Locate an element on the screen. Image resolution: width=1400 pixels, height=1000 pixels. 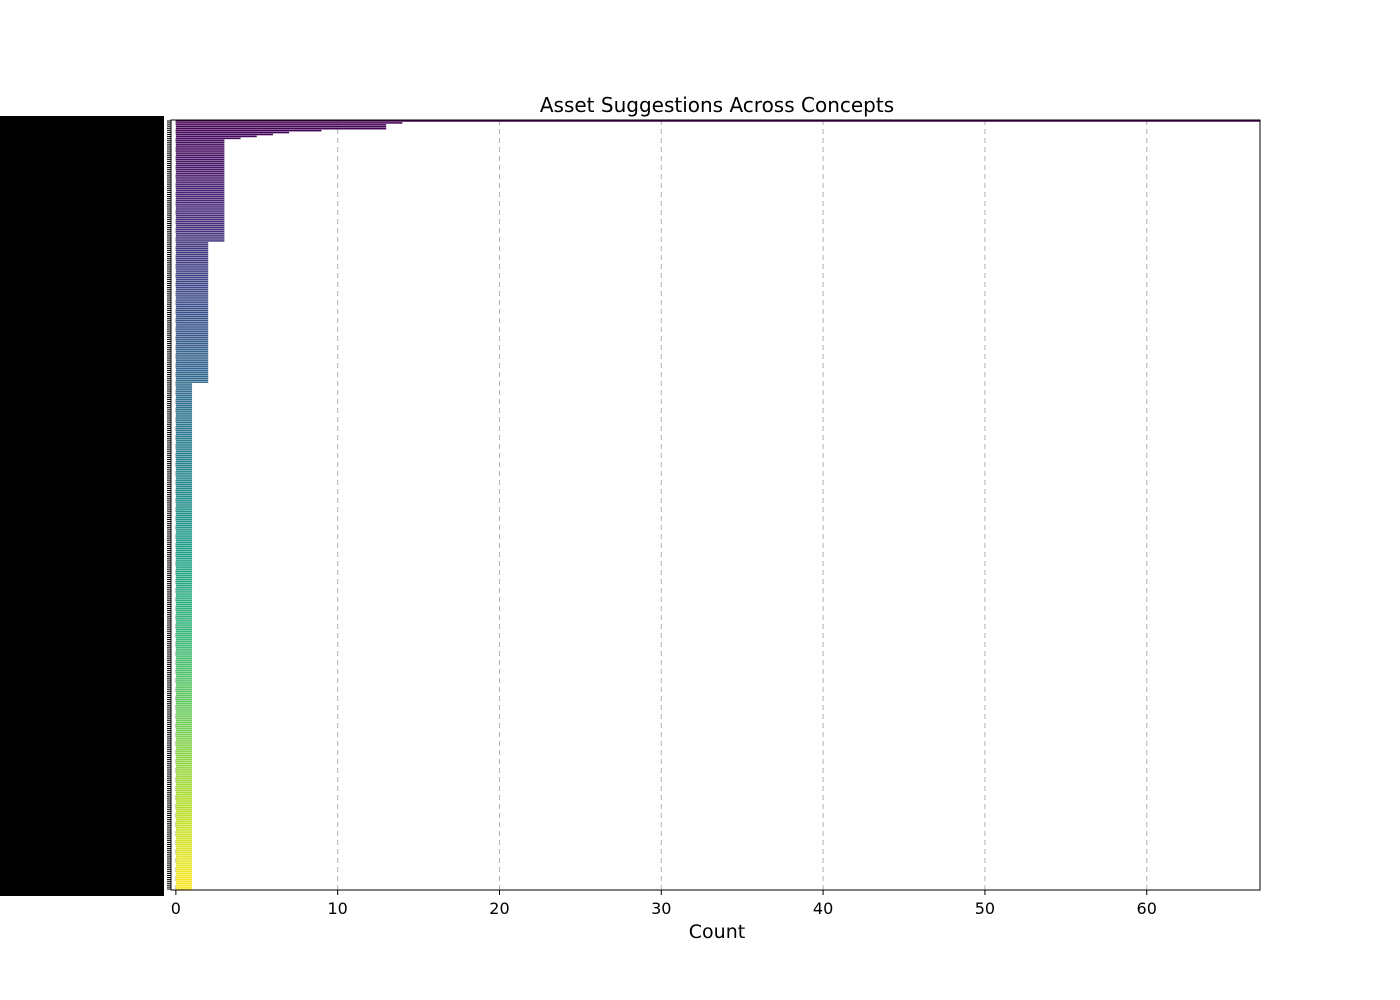
x-tick-label: 0 is located at coordinates (176, 908).